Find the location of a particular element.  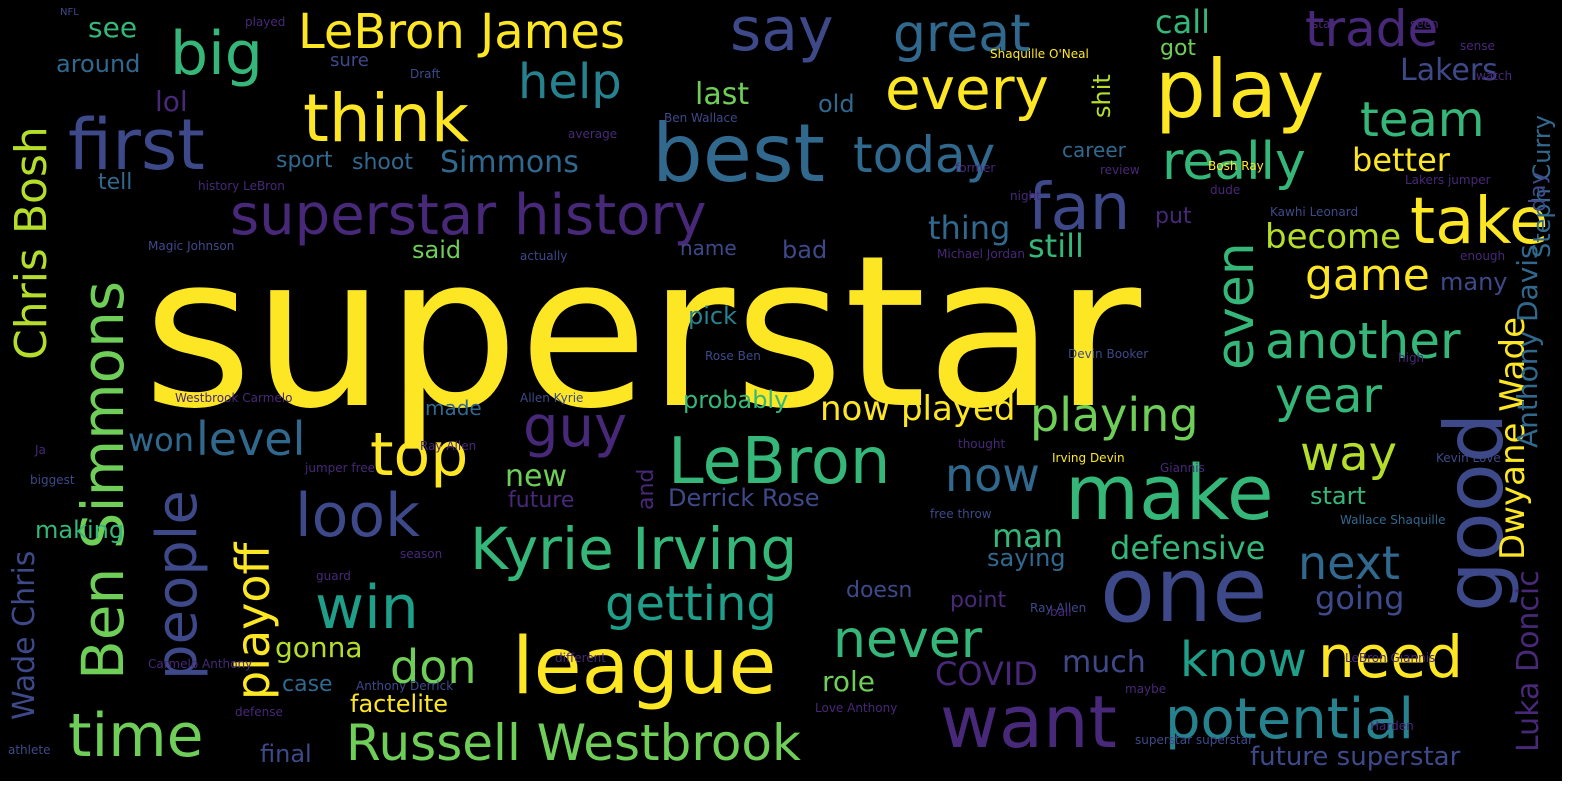

word: final is located at coordinates (286, 754).